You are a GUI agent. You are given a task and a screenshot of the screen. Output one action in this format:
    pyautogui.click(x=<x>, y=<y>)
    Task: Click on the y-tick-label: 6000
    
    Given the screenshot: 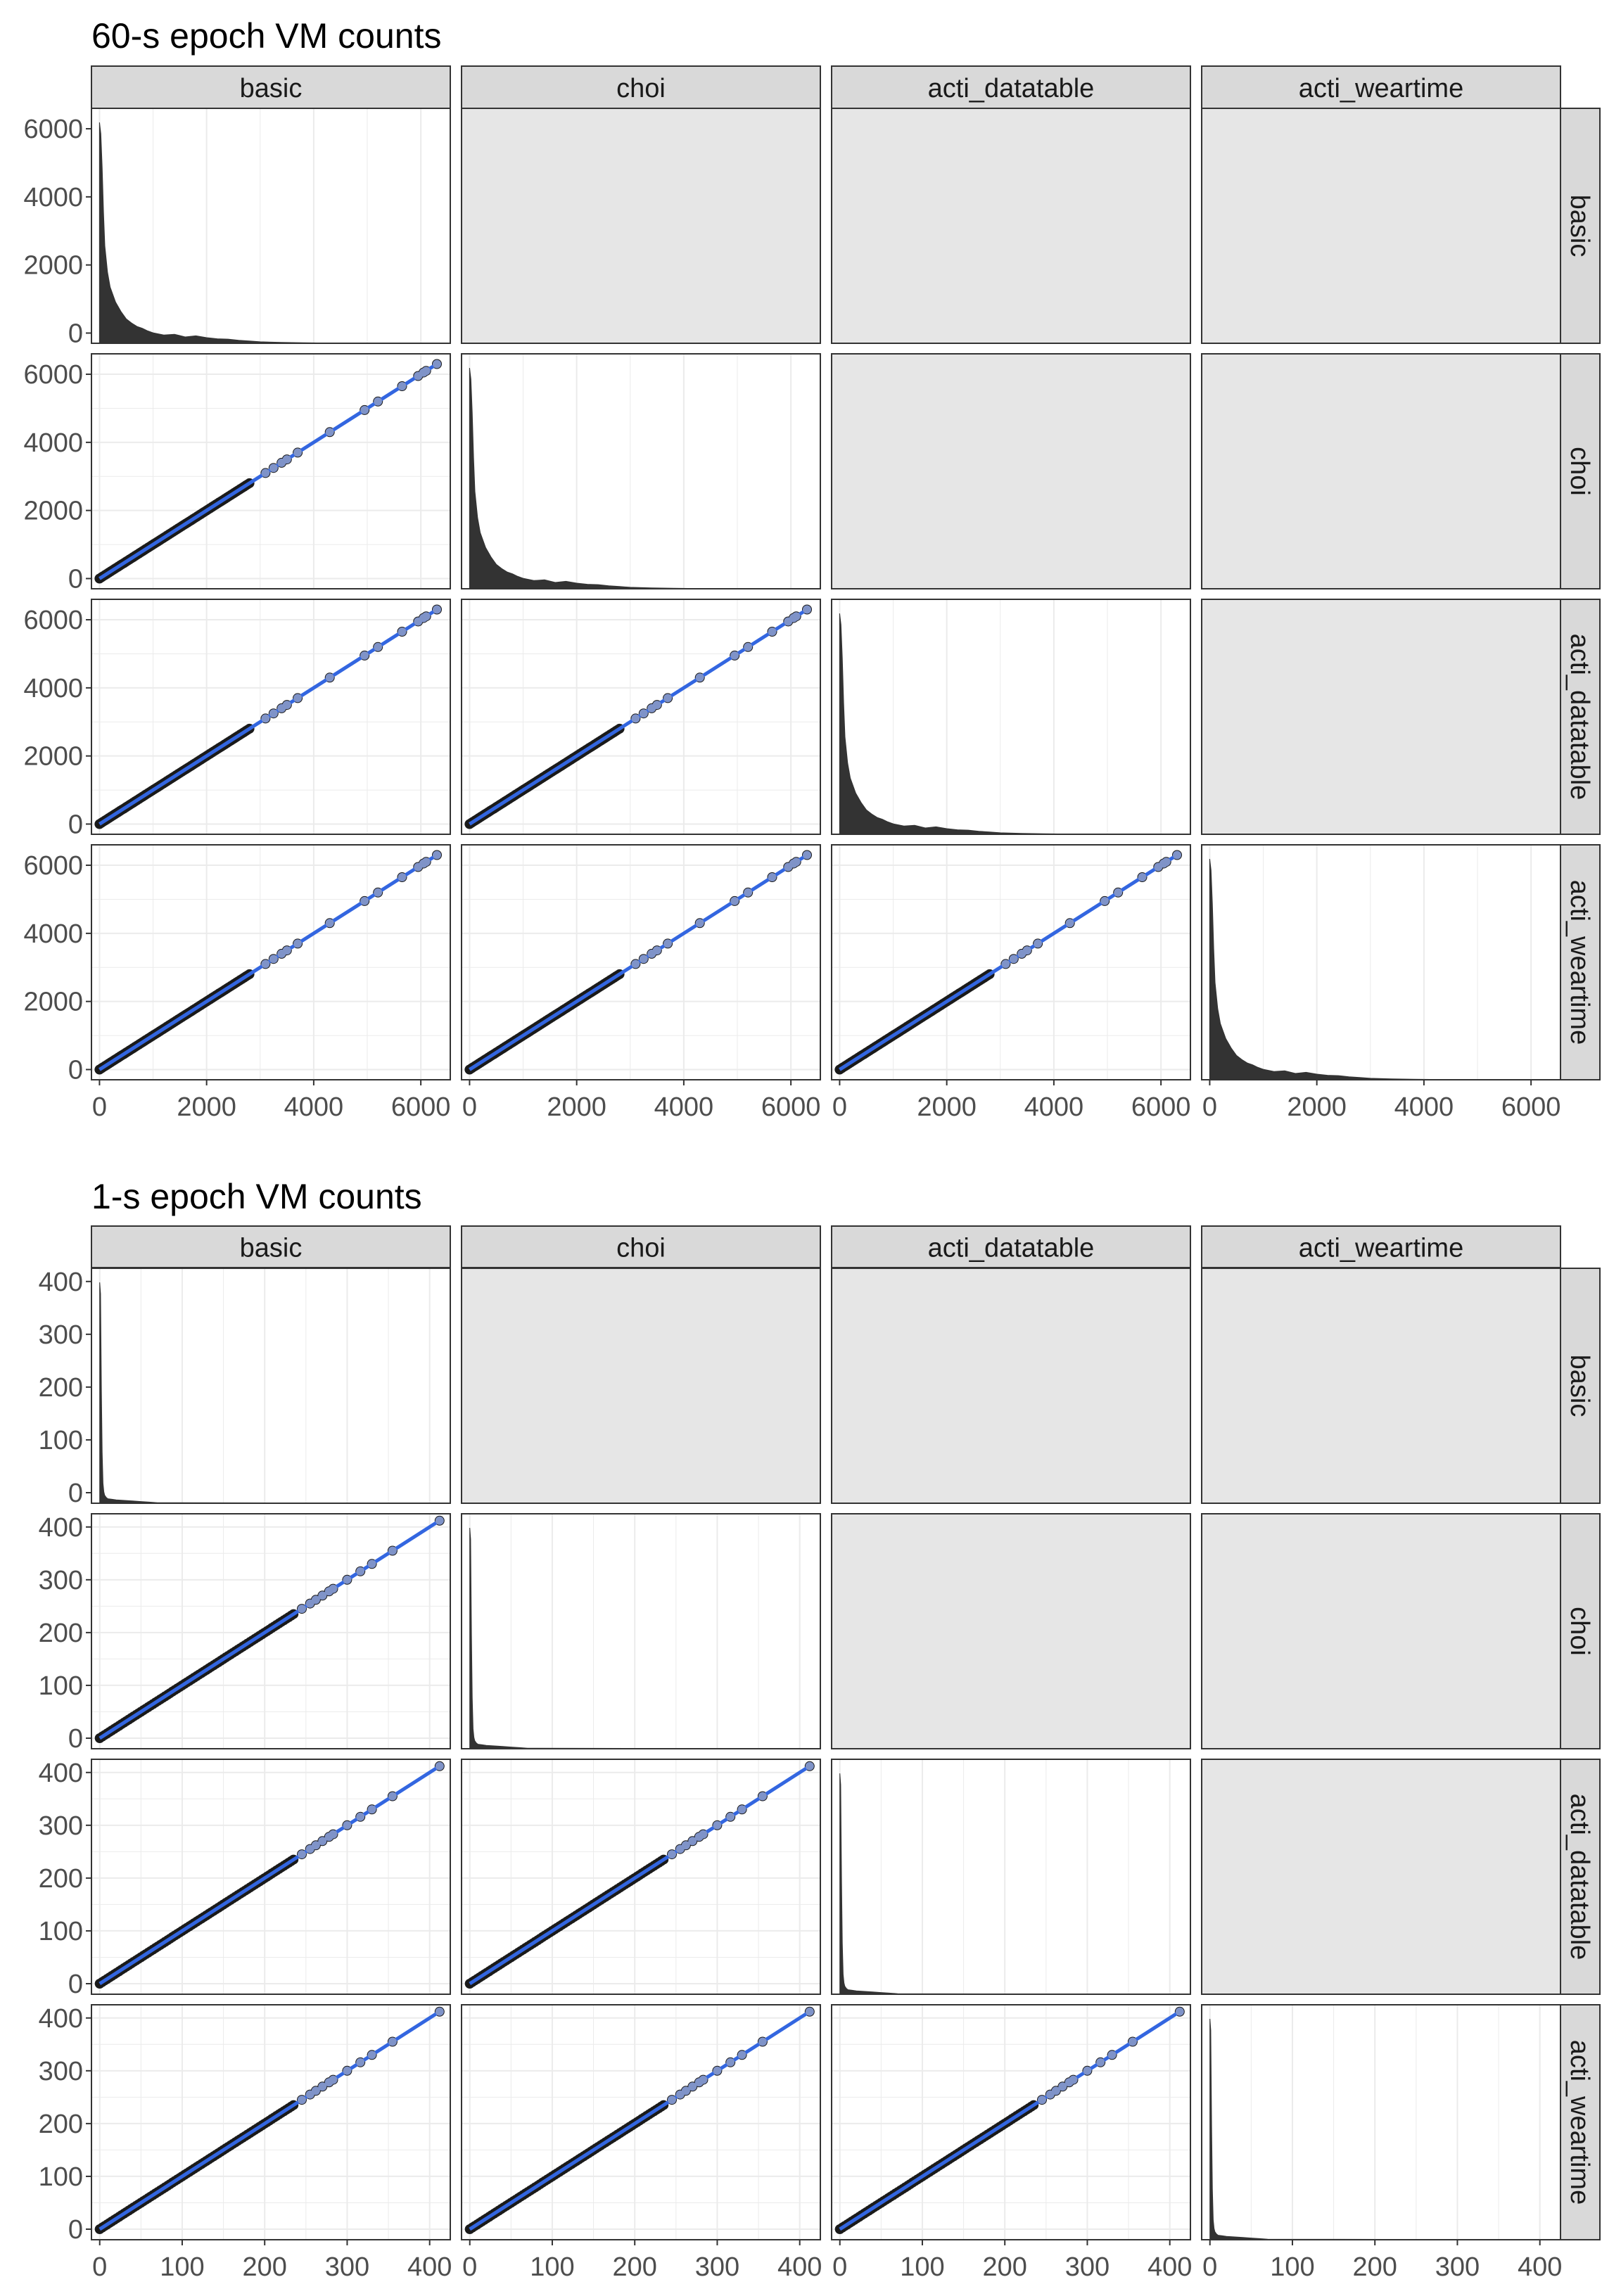 What is the action you would take?
    pyautogui.click(x=53, y=866)
    